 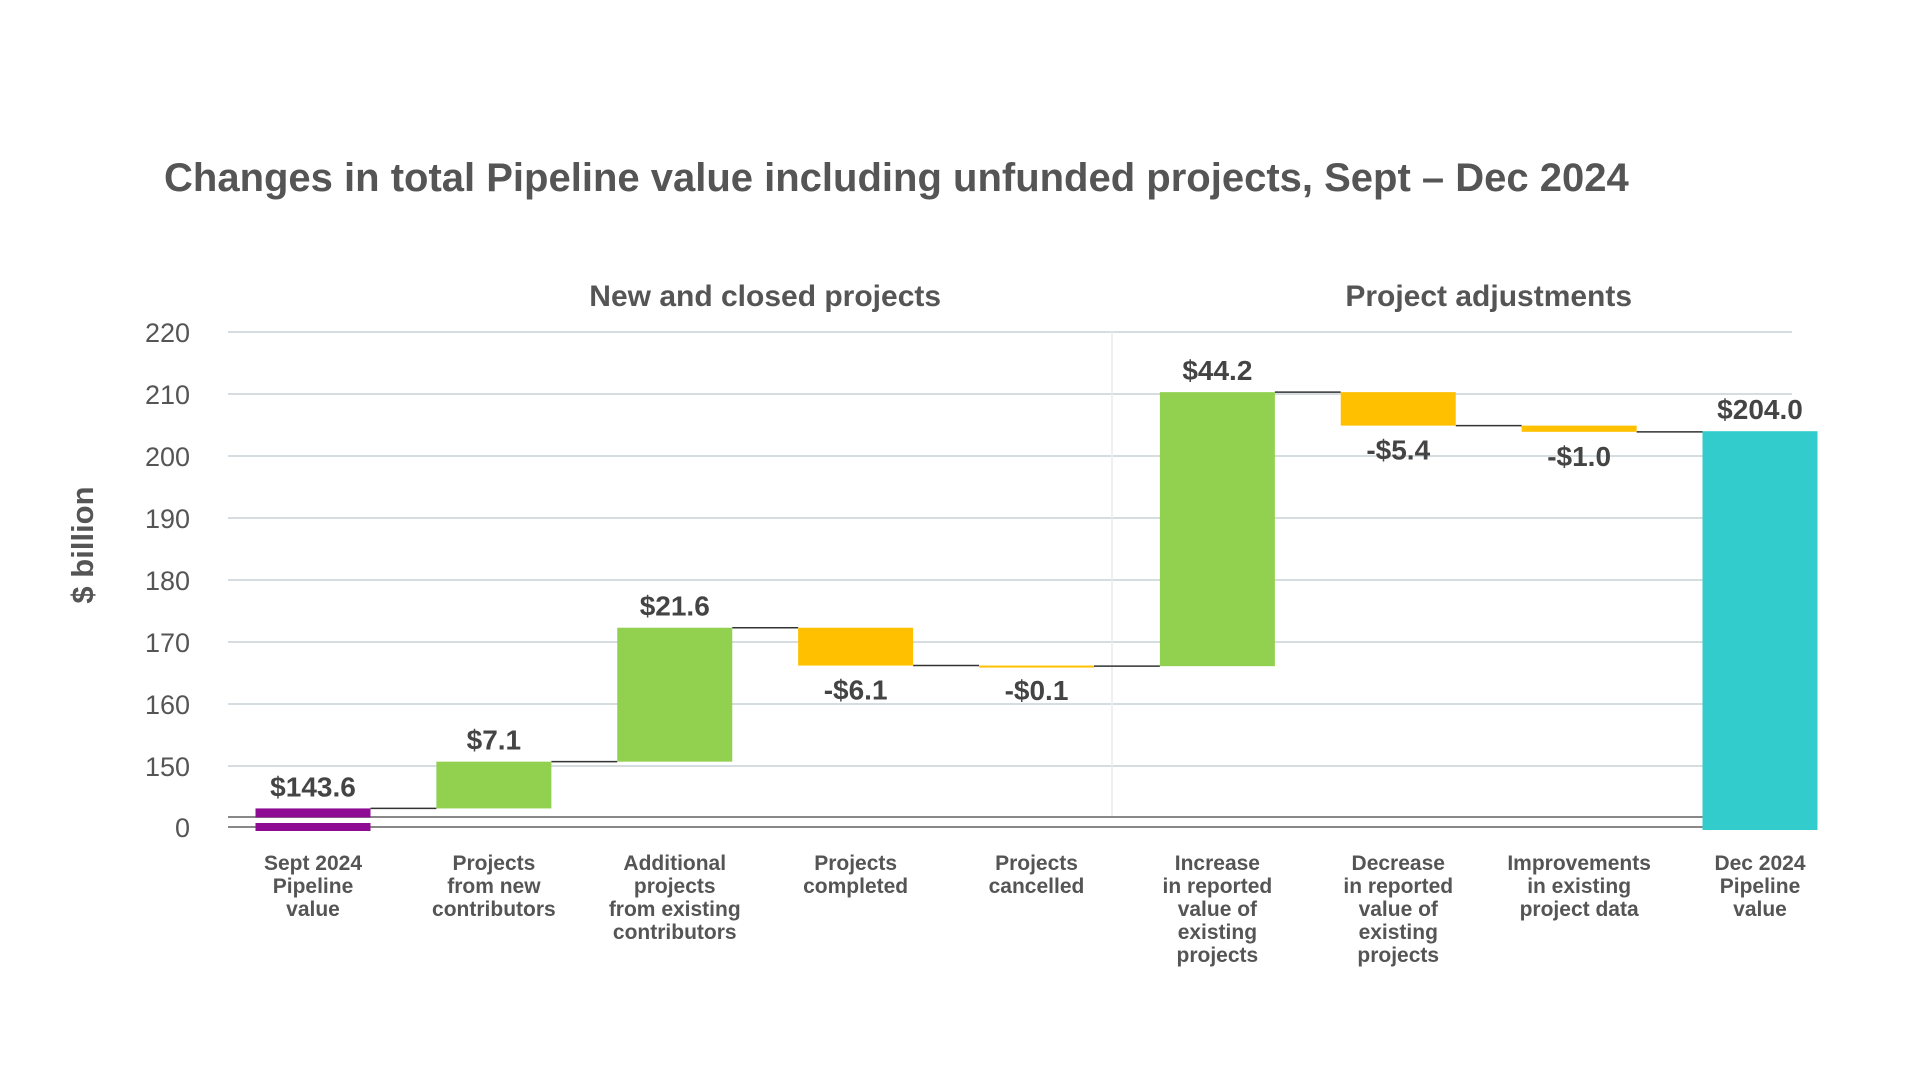 I want to click on y-tick-label: 150, so click(x=167, y=767).